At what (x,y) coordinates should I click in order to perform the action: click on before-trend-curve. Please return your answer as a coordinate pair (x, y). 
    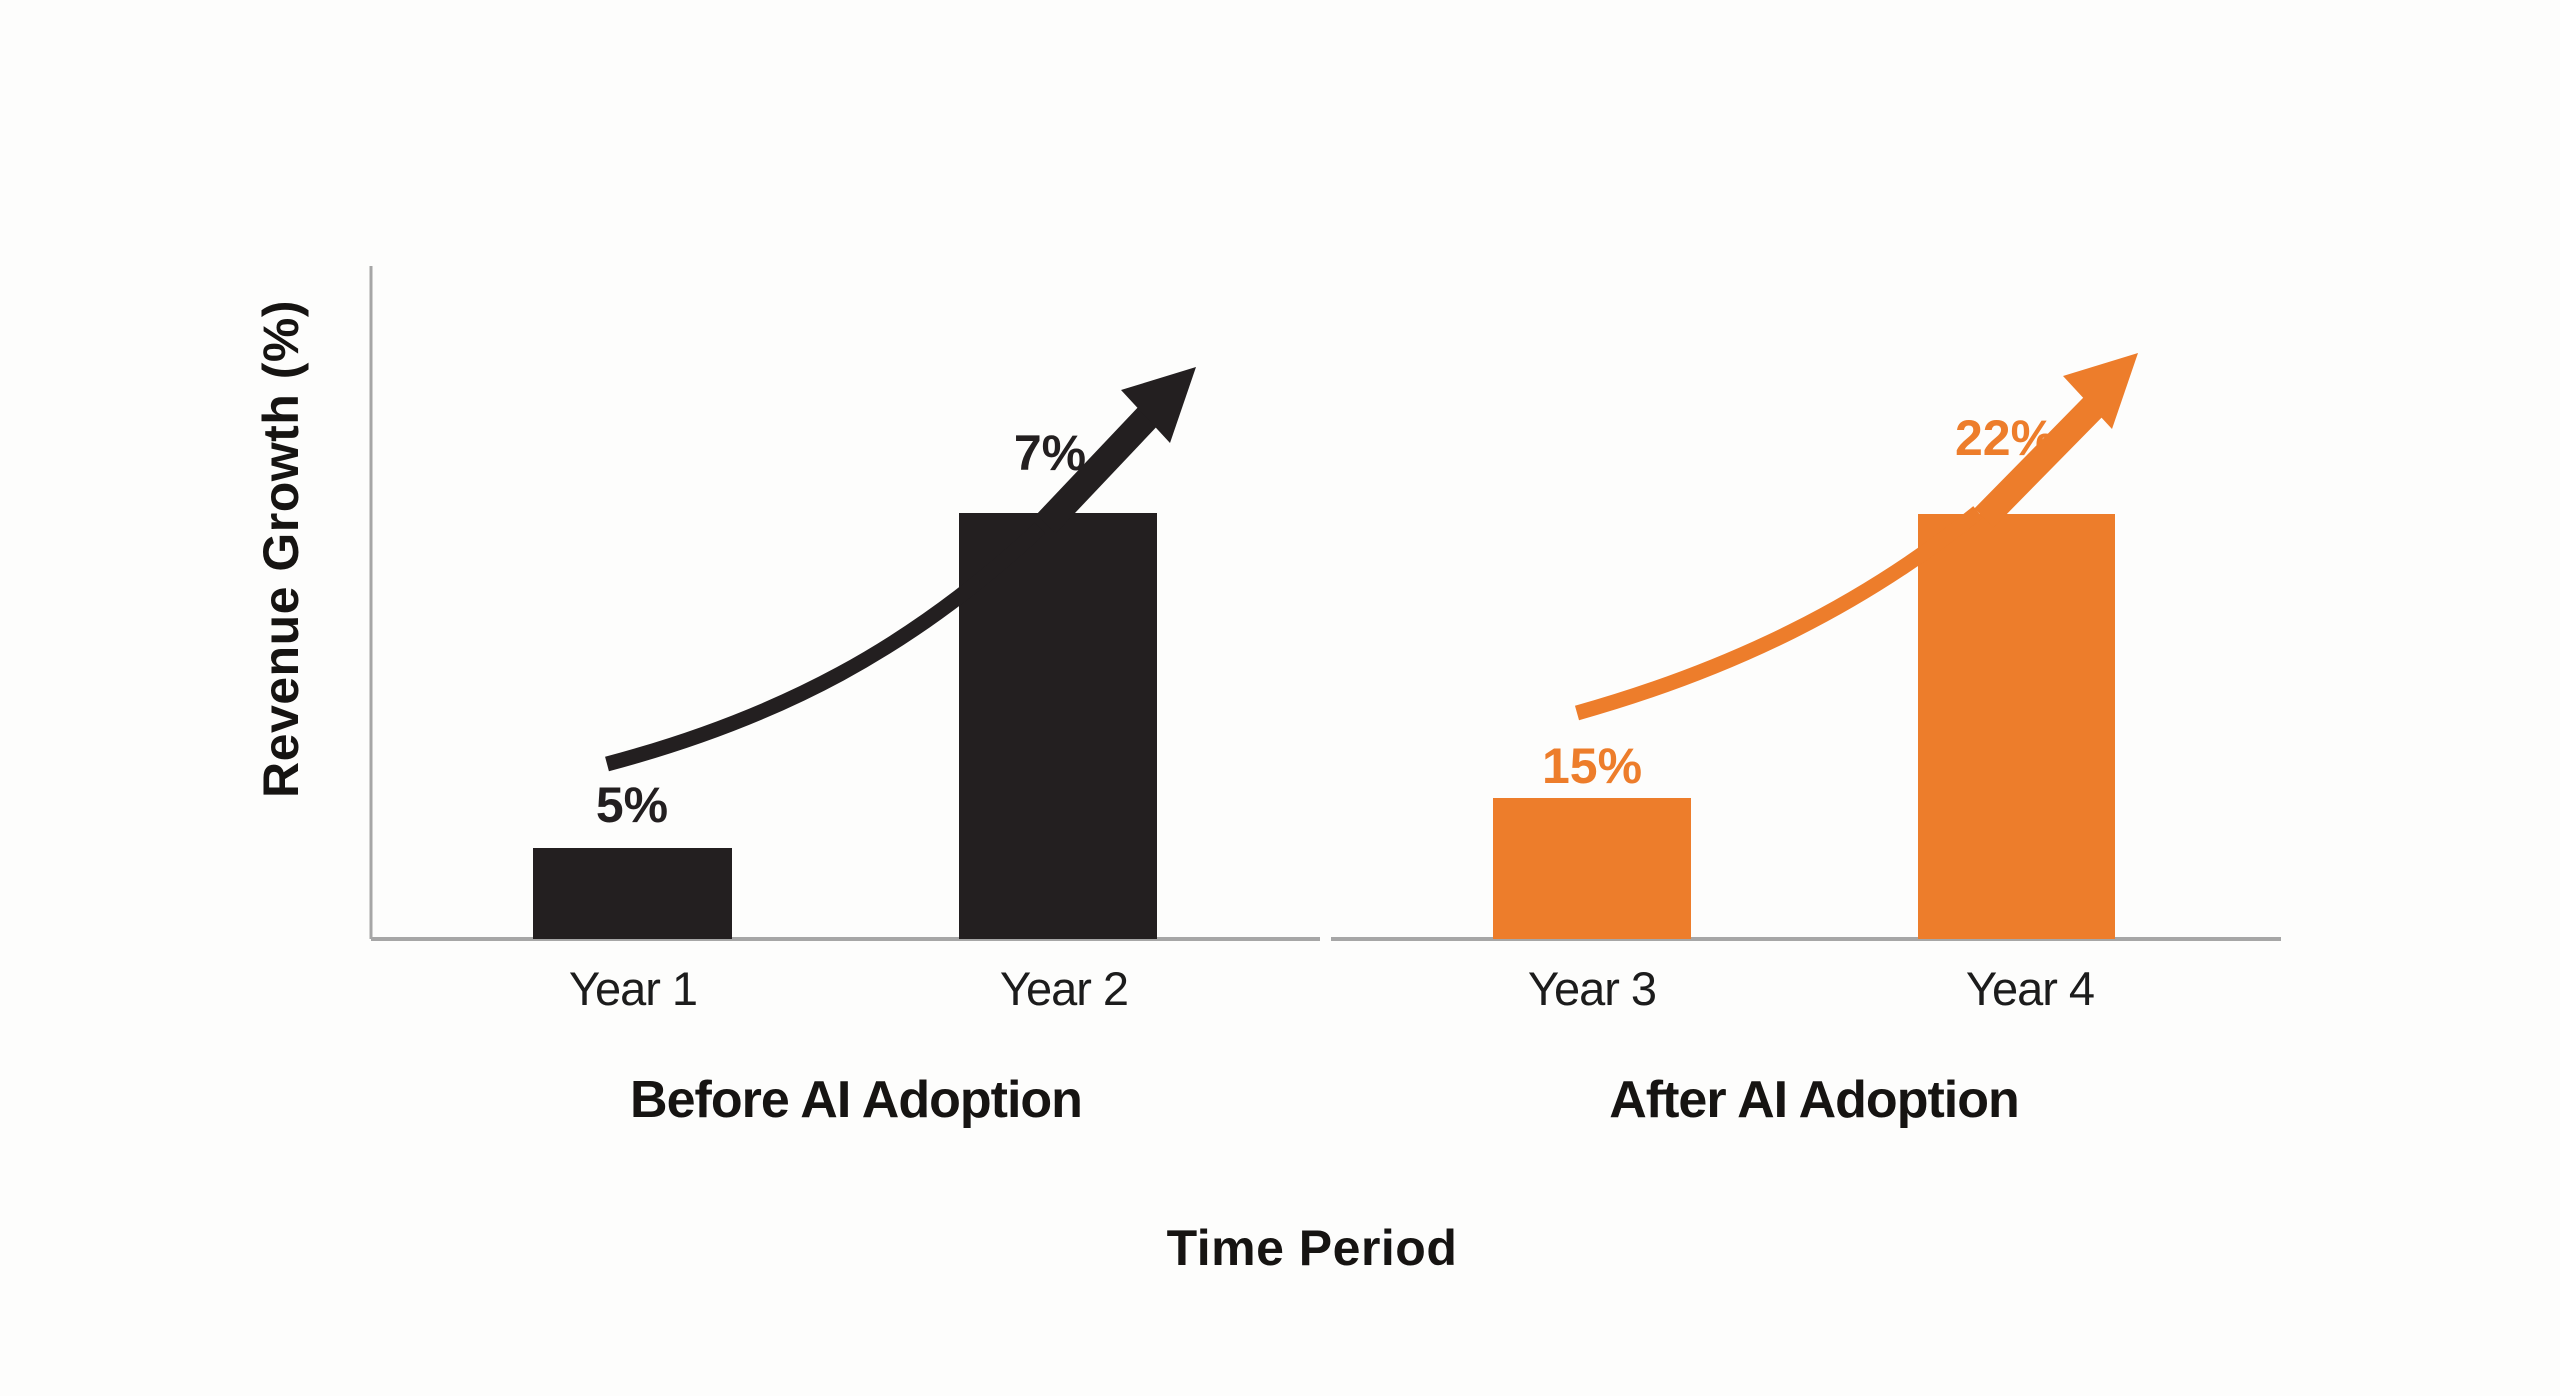
    Looking at the image, I should click on (825, 647).